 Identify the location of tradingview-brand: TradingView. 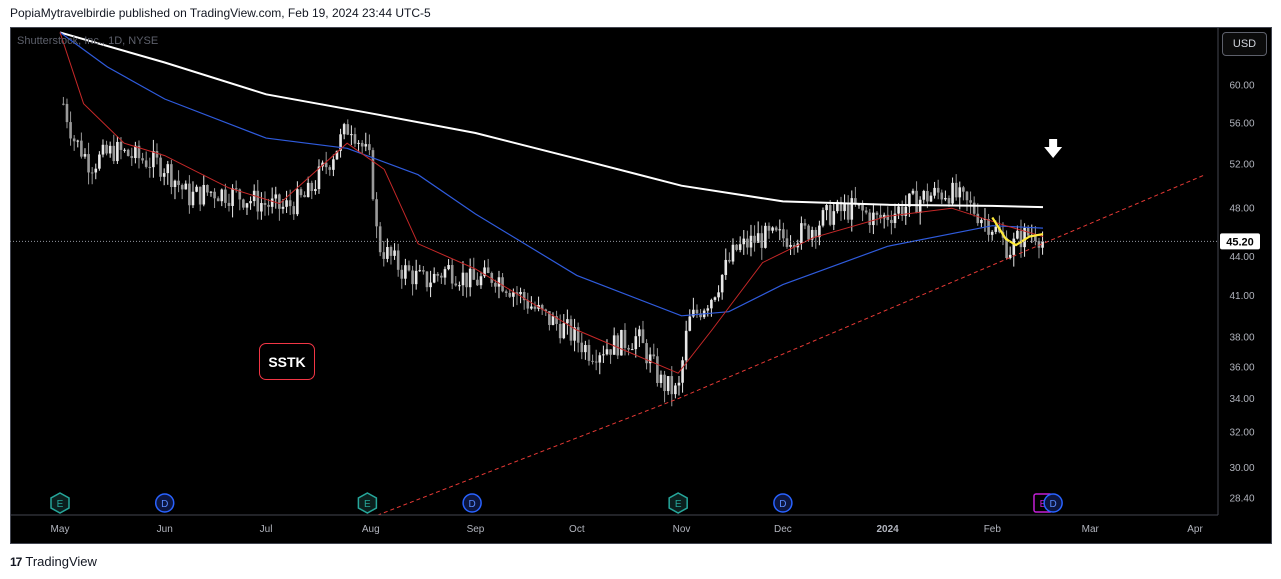
(61, 561).